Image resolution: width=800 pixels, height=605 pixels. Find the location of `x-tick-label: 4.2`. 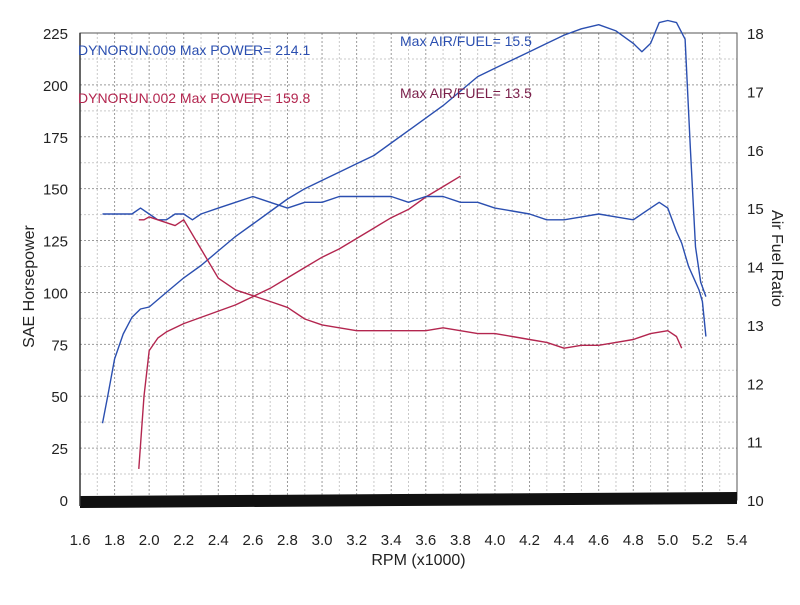

x-tick-label: 4.2 is located at coordinates (529, 540).